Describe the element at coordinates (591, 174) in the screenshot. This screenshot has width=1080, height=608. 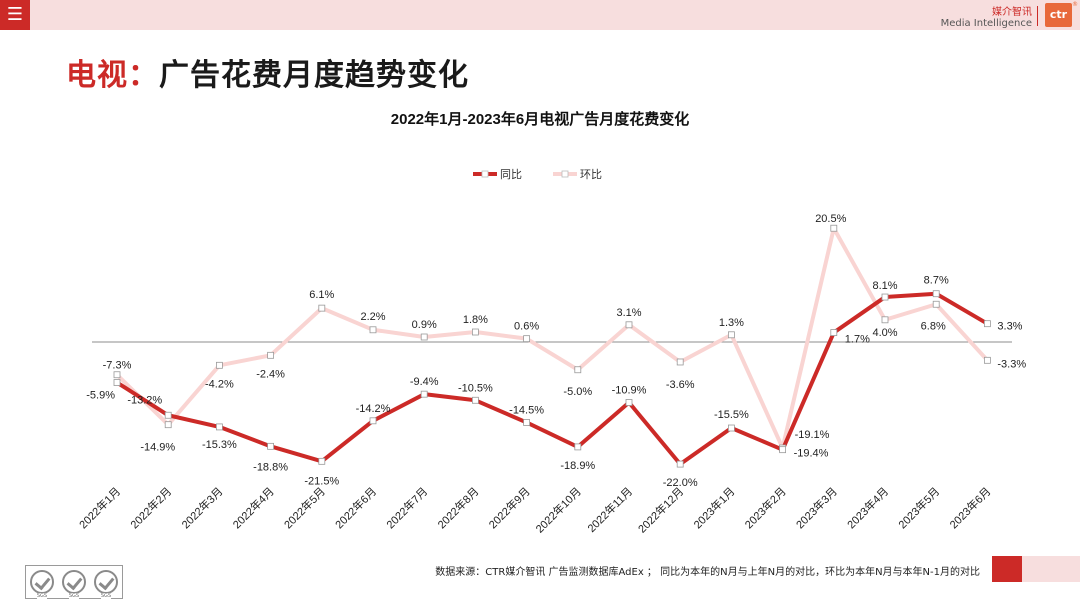
I see `legend-label-1: 环比` at that location.